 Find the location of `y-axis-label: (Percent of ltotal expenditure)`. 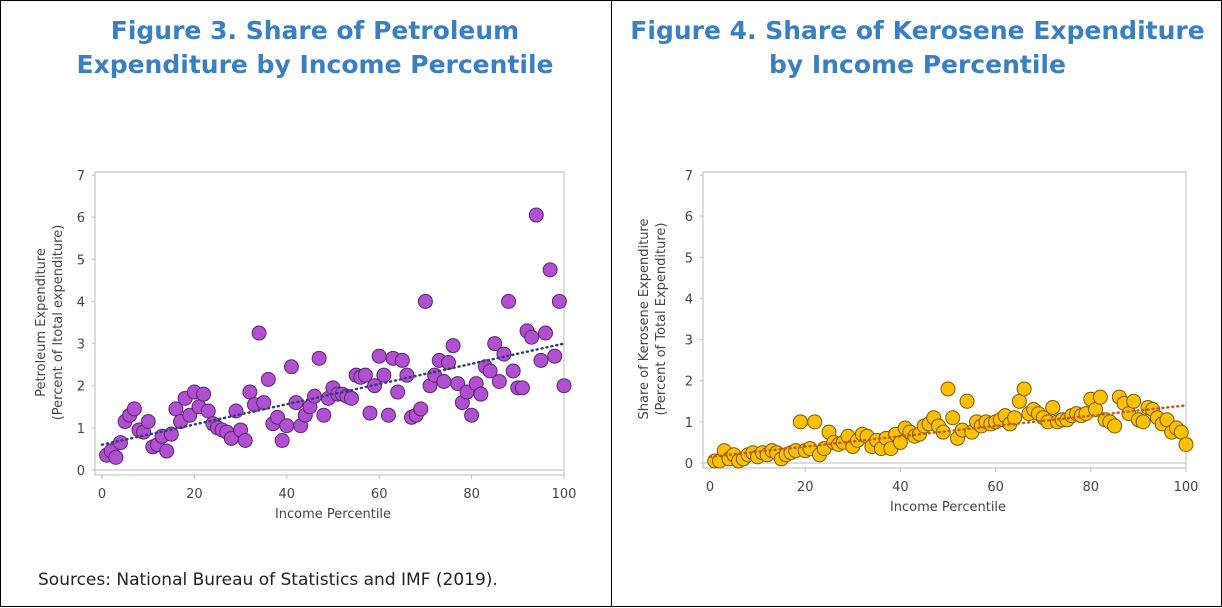

y-axis-label: (Percent of ltotal expenditure) is located at coordinates (58, 323).